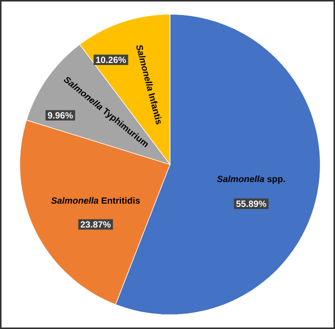 The height and width of the screenshot is (329, 335). I want to click on data-label: 23.87%, so click(95, 224).